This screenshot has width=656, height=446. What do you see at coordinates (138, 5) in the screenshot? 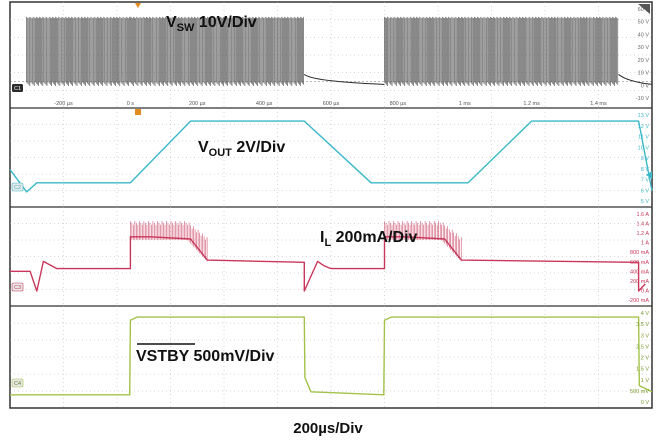
I see `trigger-marker-top` at bounding box center [138, 5].